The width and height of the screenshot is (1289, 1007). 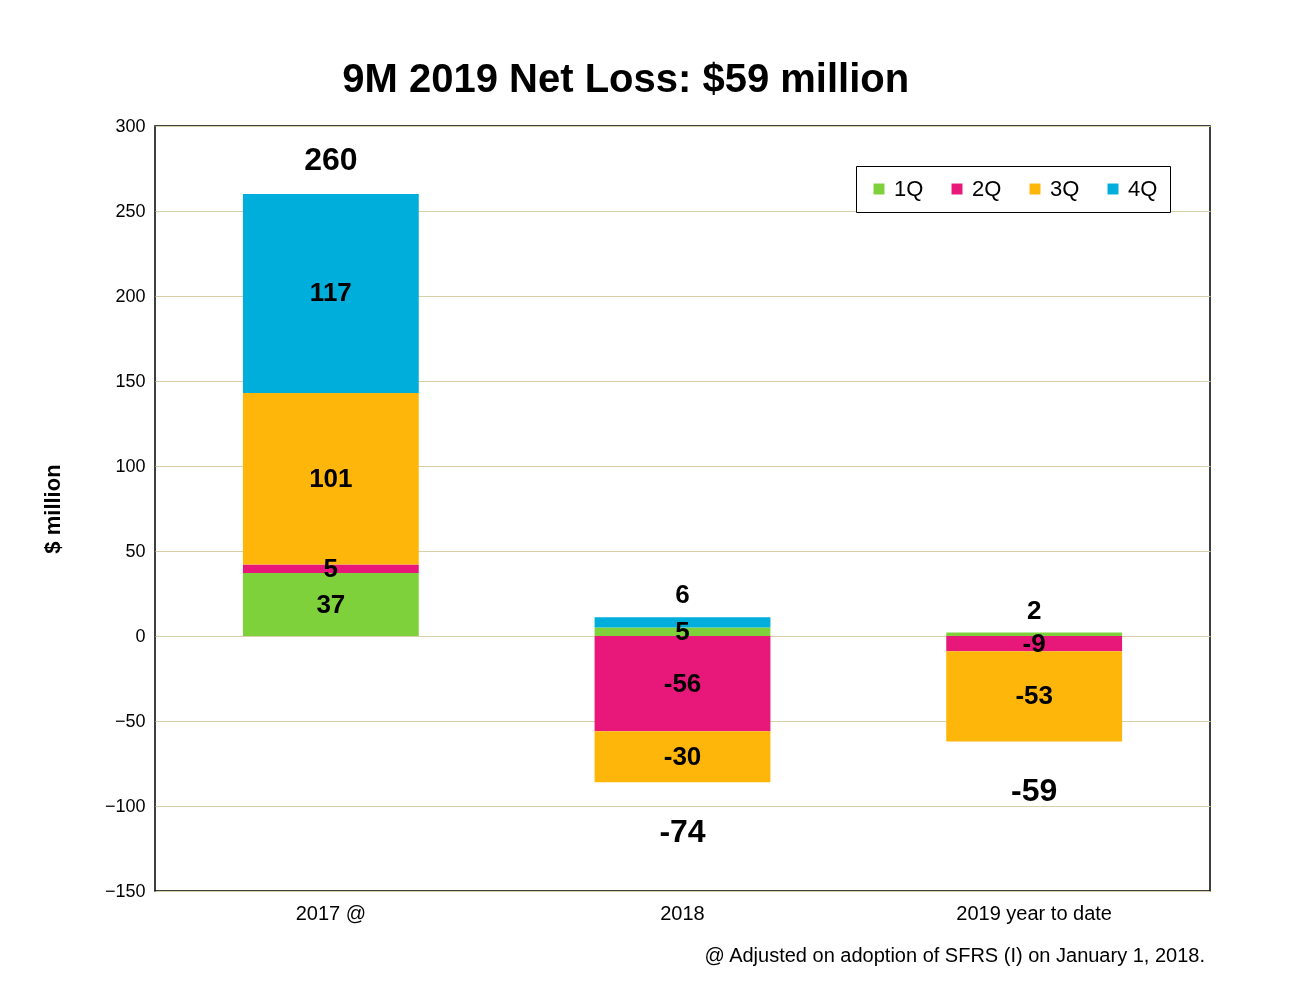 I want to click on y-tick-label: −50, so click(x=130, y=720).